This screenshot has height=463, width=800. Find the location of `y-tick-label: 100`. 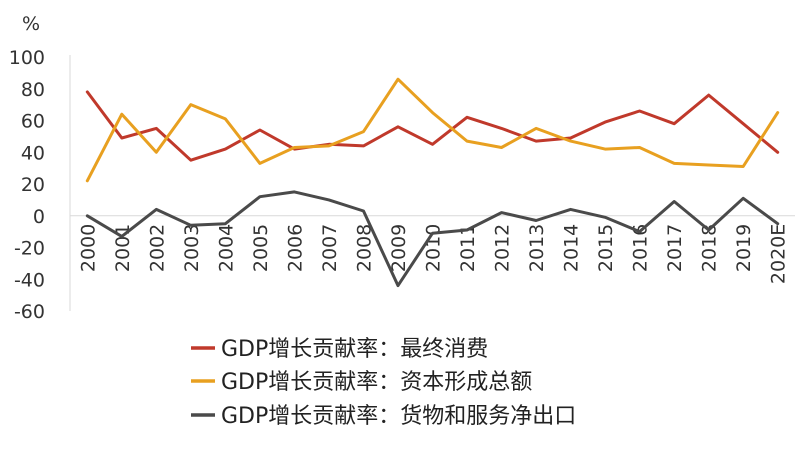

y-tick-label: 100 is located at coordinates (27, 58).